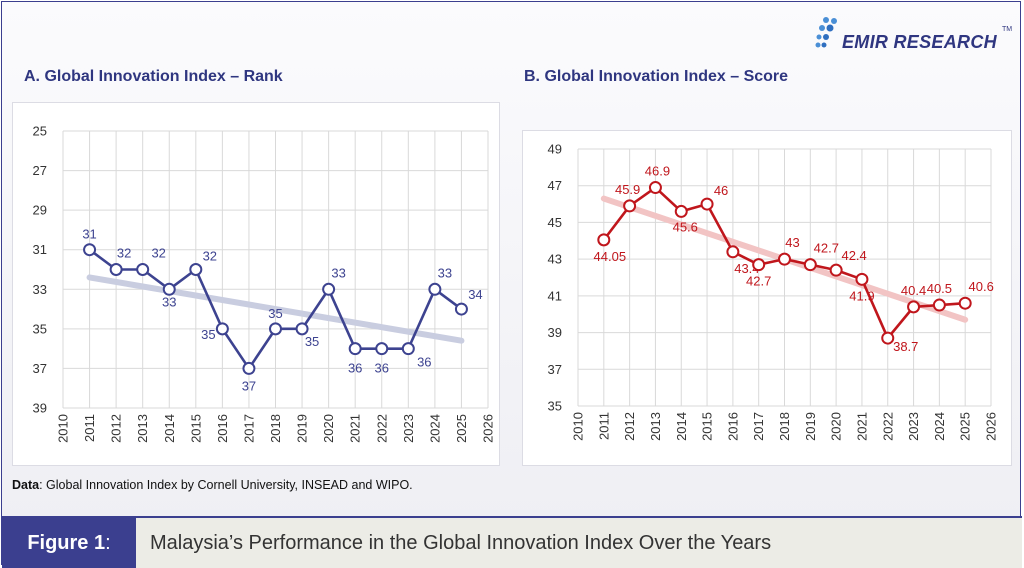 Image resolution: width=1024 pixels, height=568 pixels. I want to click on data-label: 43, so click(792, 242).